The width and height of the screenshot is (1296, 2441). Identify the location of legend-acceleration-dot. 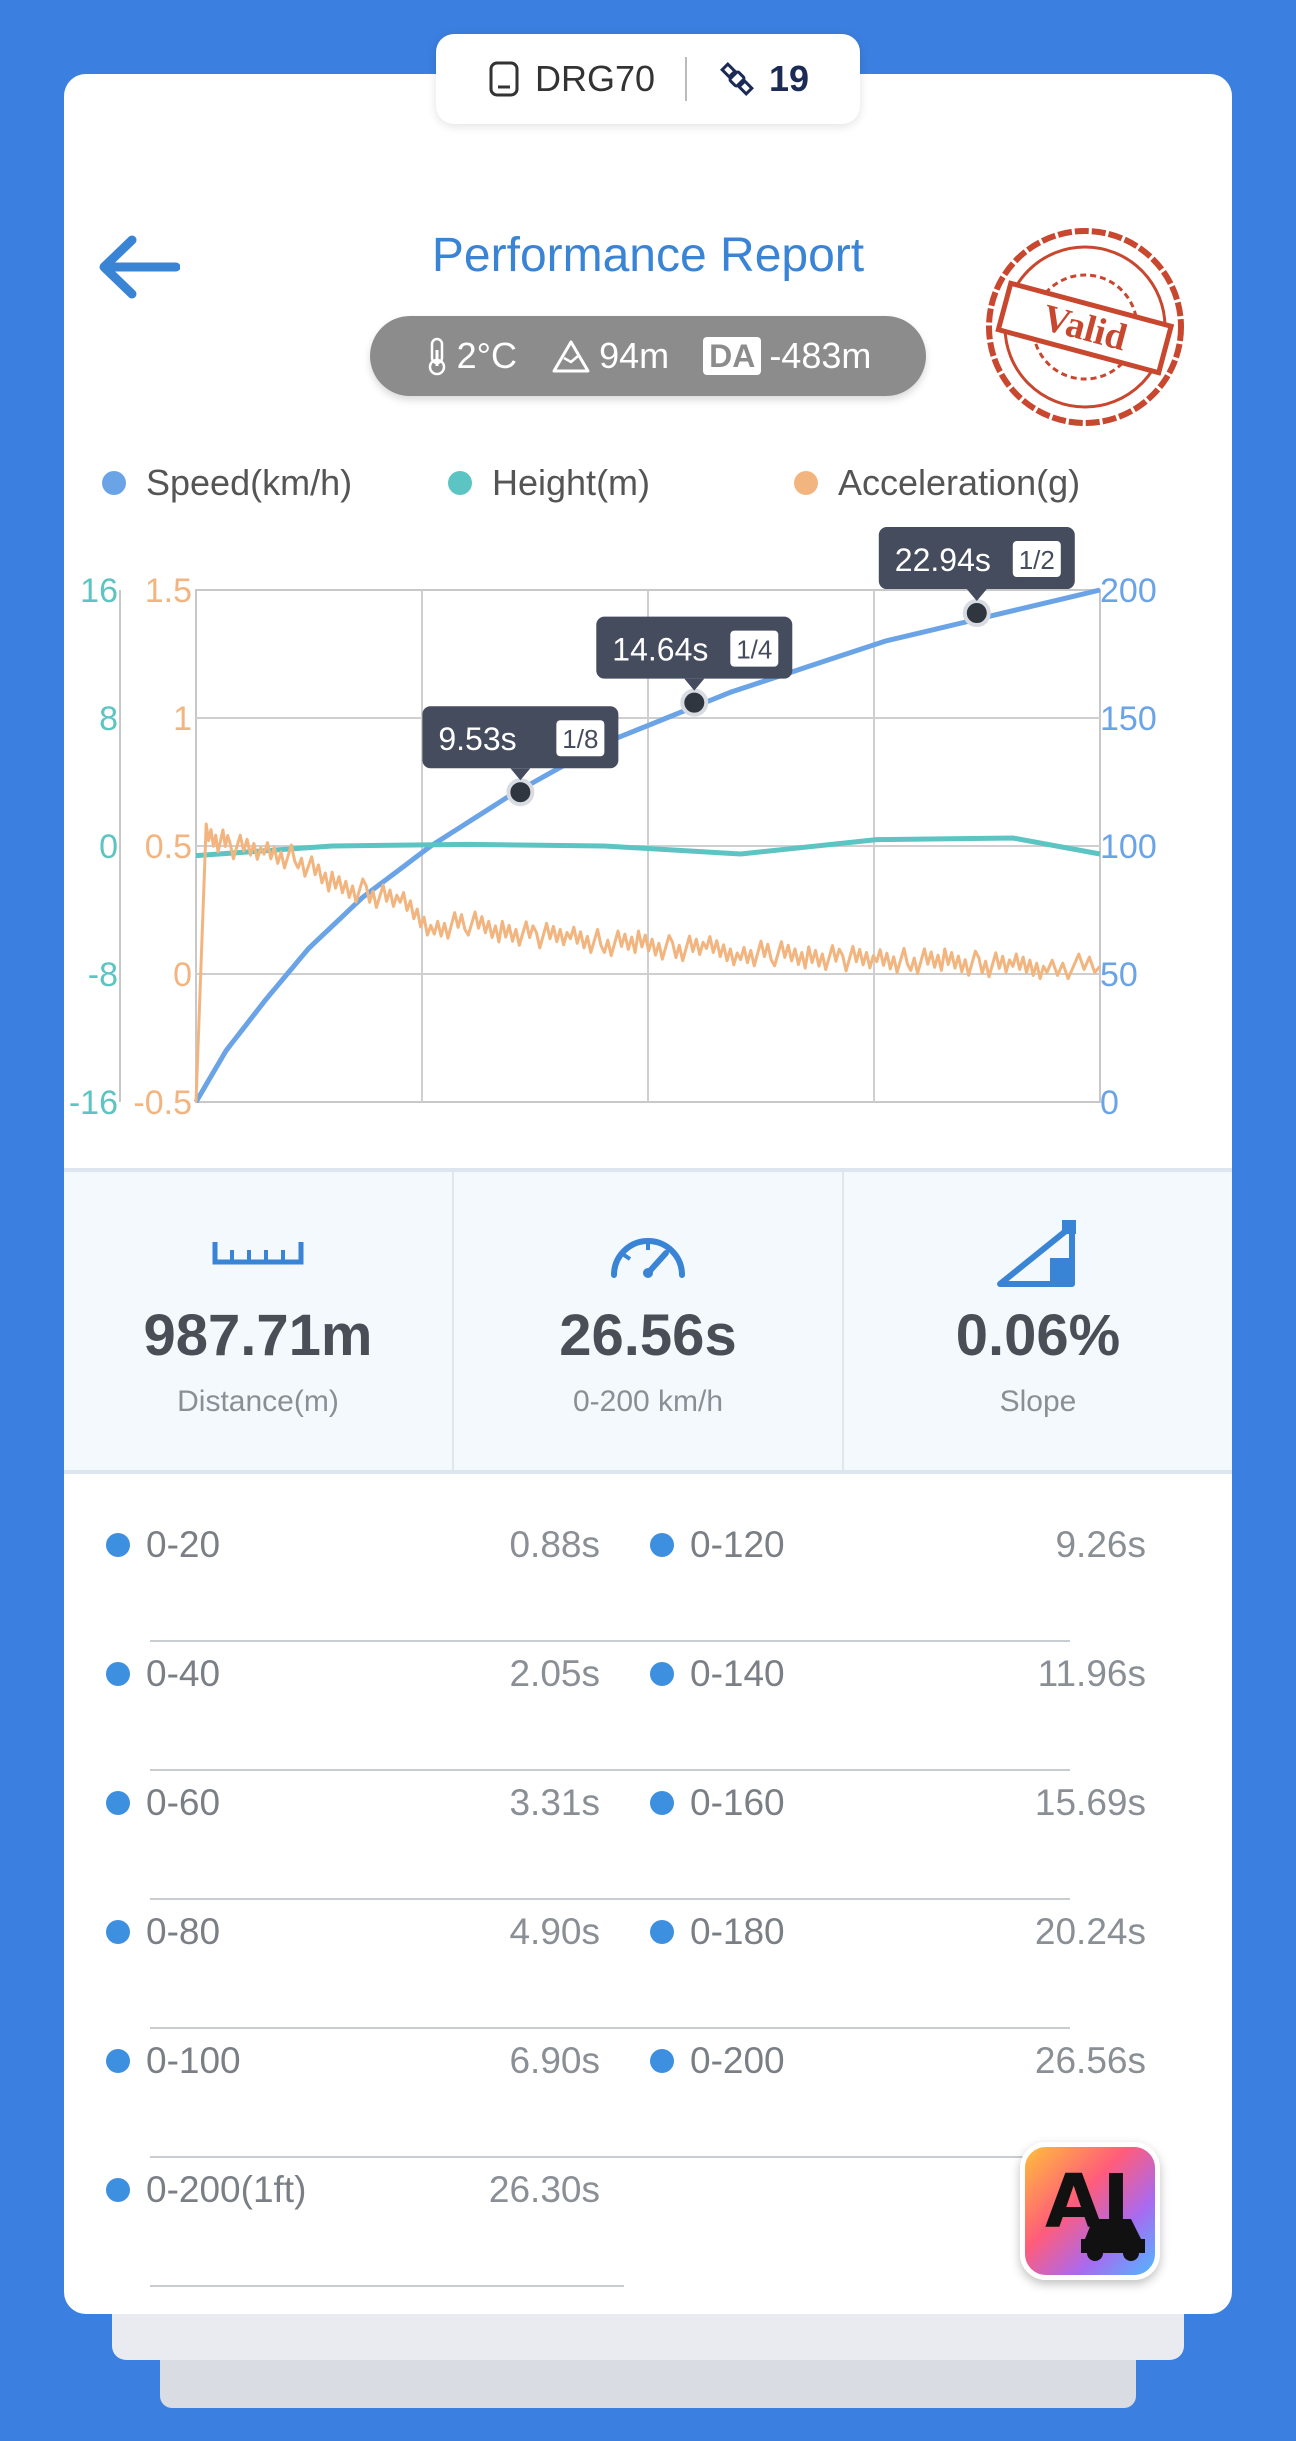
(806, 483).